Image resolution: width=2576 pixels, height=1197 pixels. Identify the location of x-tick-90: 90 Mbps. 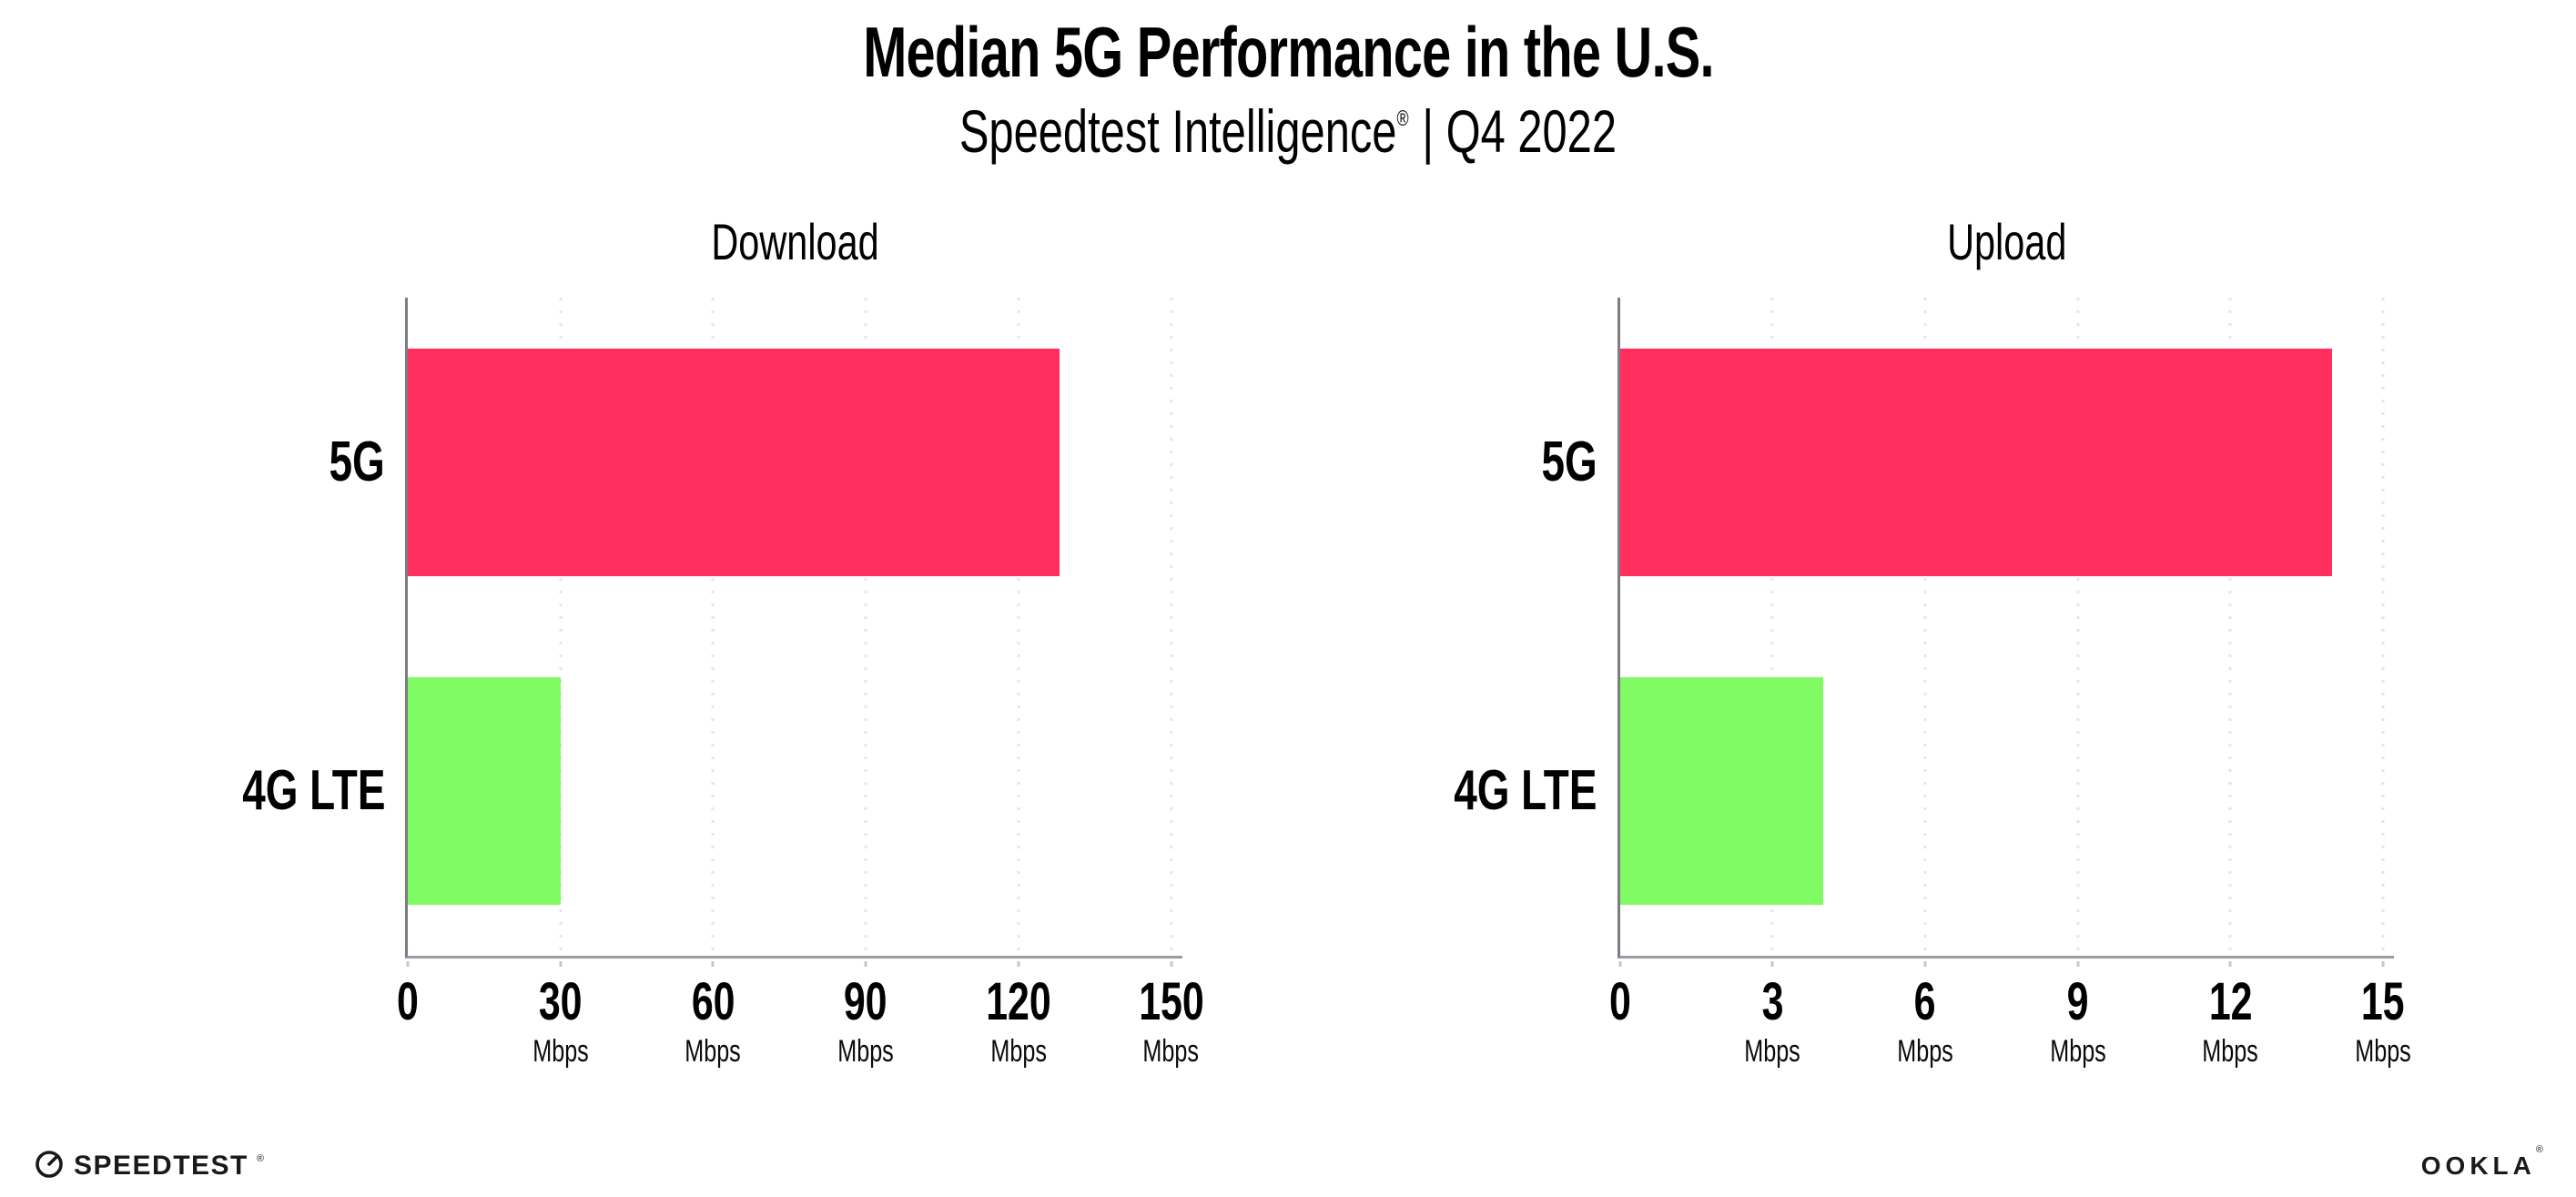
(866, 1020).